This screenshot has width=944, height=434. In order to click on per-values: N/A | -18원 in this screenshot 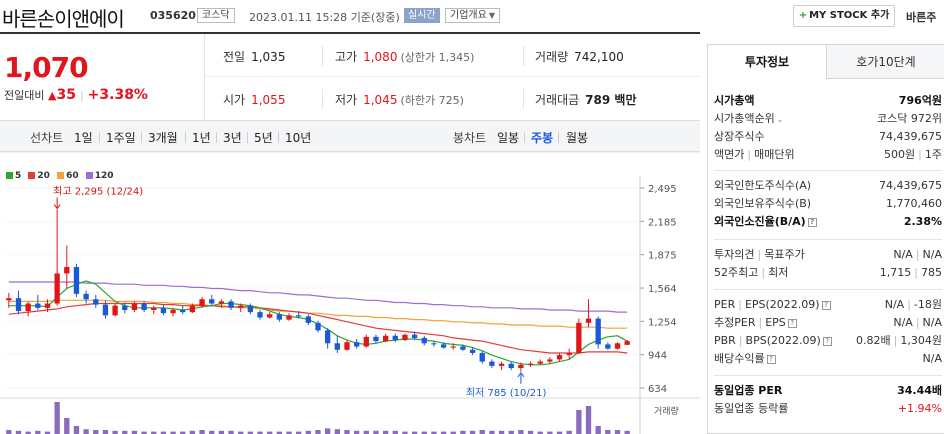, I will do `click(913, 305)`.